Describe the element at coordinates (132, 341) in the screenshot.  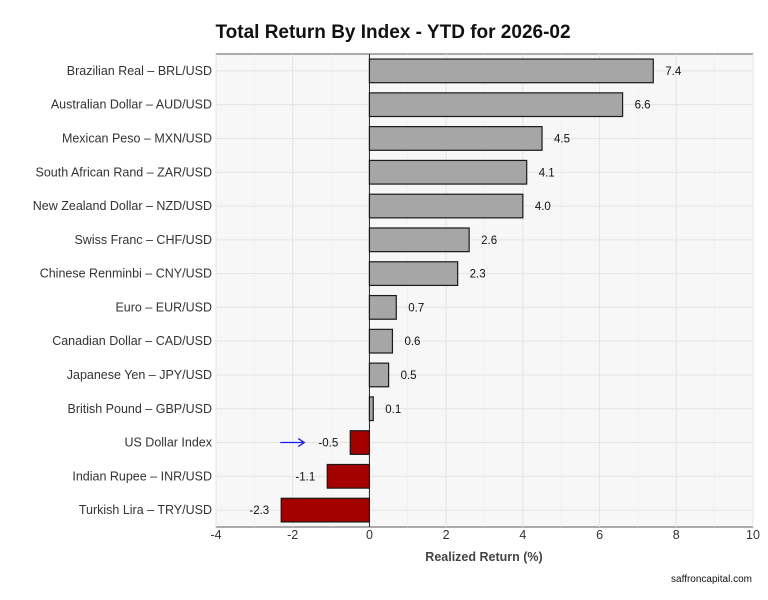
I see `category-label: Canadian Dollar – CAD/USD` at that location.